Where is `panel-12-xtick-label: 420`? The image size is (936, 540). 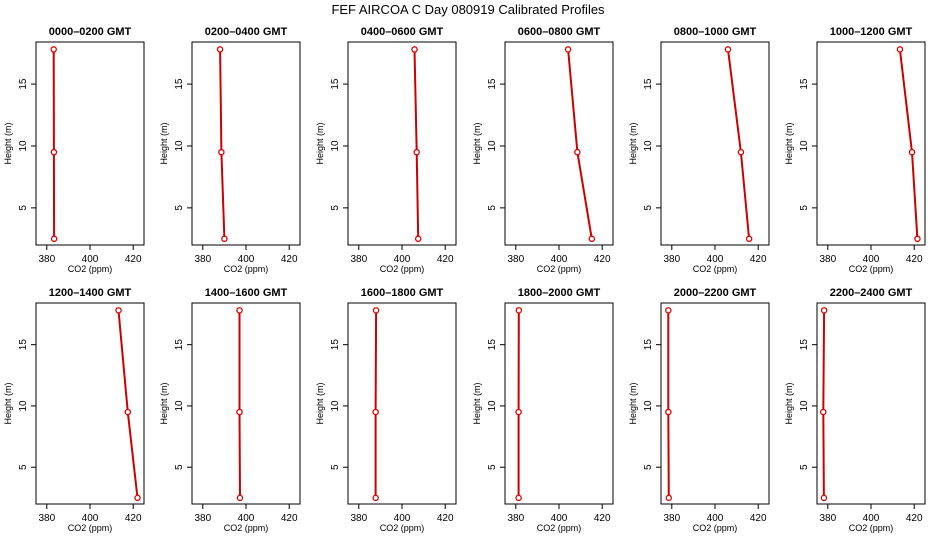 panel-12-xtick-label: 420 is located at coordinates (914, 518).